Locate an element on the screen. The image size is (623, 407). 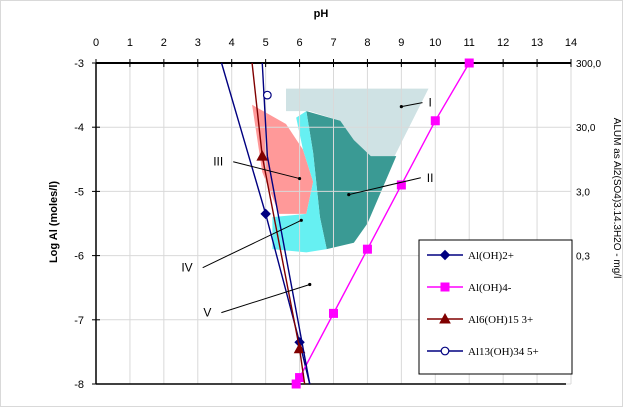
x-tick-label: 7 is located at coordinates (333, 43).